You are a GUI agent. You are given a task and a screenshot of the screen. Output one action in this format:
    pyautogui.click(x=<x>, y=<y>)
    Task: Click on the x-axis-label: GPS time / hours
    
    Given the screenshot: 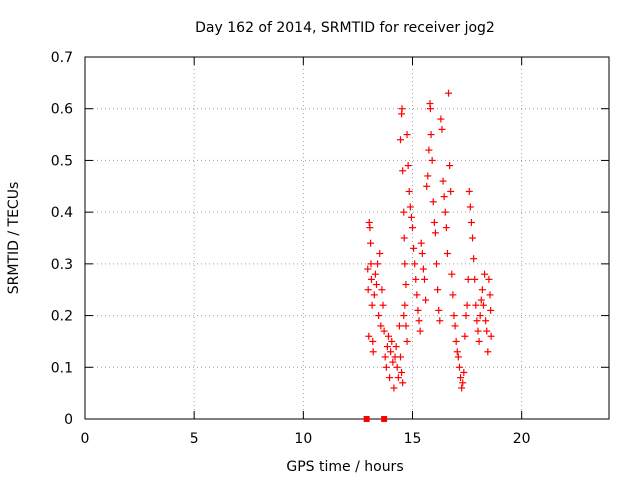 What is the action you would take?
    pyautogui.click(x=344, y=467)
    